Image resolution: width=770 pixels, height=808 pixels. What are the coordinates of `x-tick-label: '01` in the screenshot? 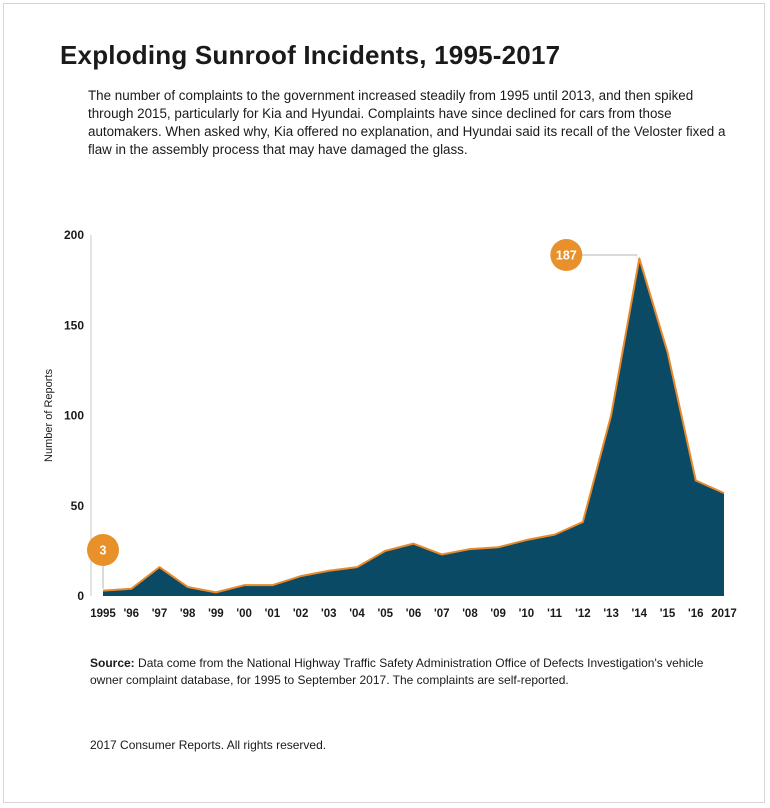 It's located at (273, 614).